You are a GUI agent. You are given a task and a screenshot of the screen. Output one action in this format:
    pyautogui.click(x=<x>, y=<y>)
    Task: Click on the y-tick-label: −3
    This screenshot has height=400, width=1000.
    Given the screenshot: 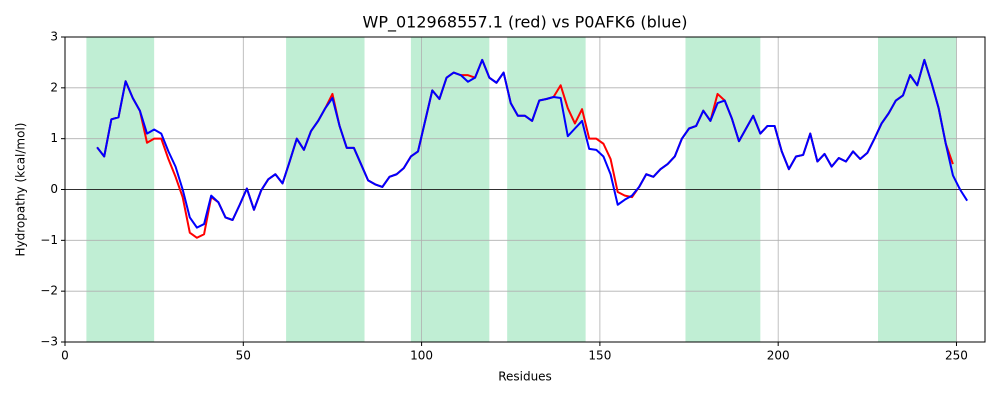 What is the action you would take?
    pyautogui.click(x=49, y=342)
    